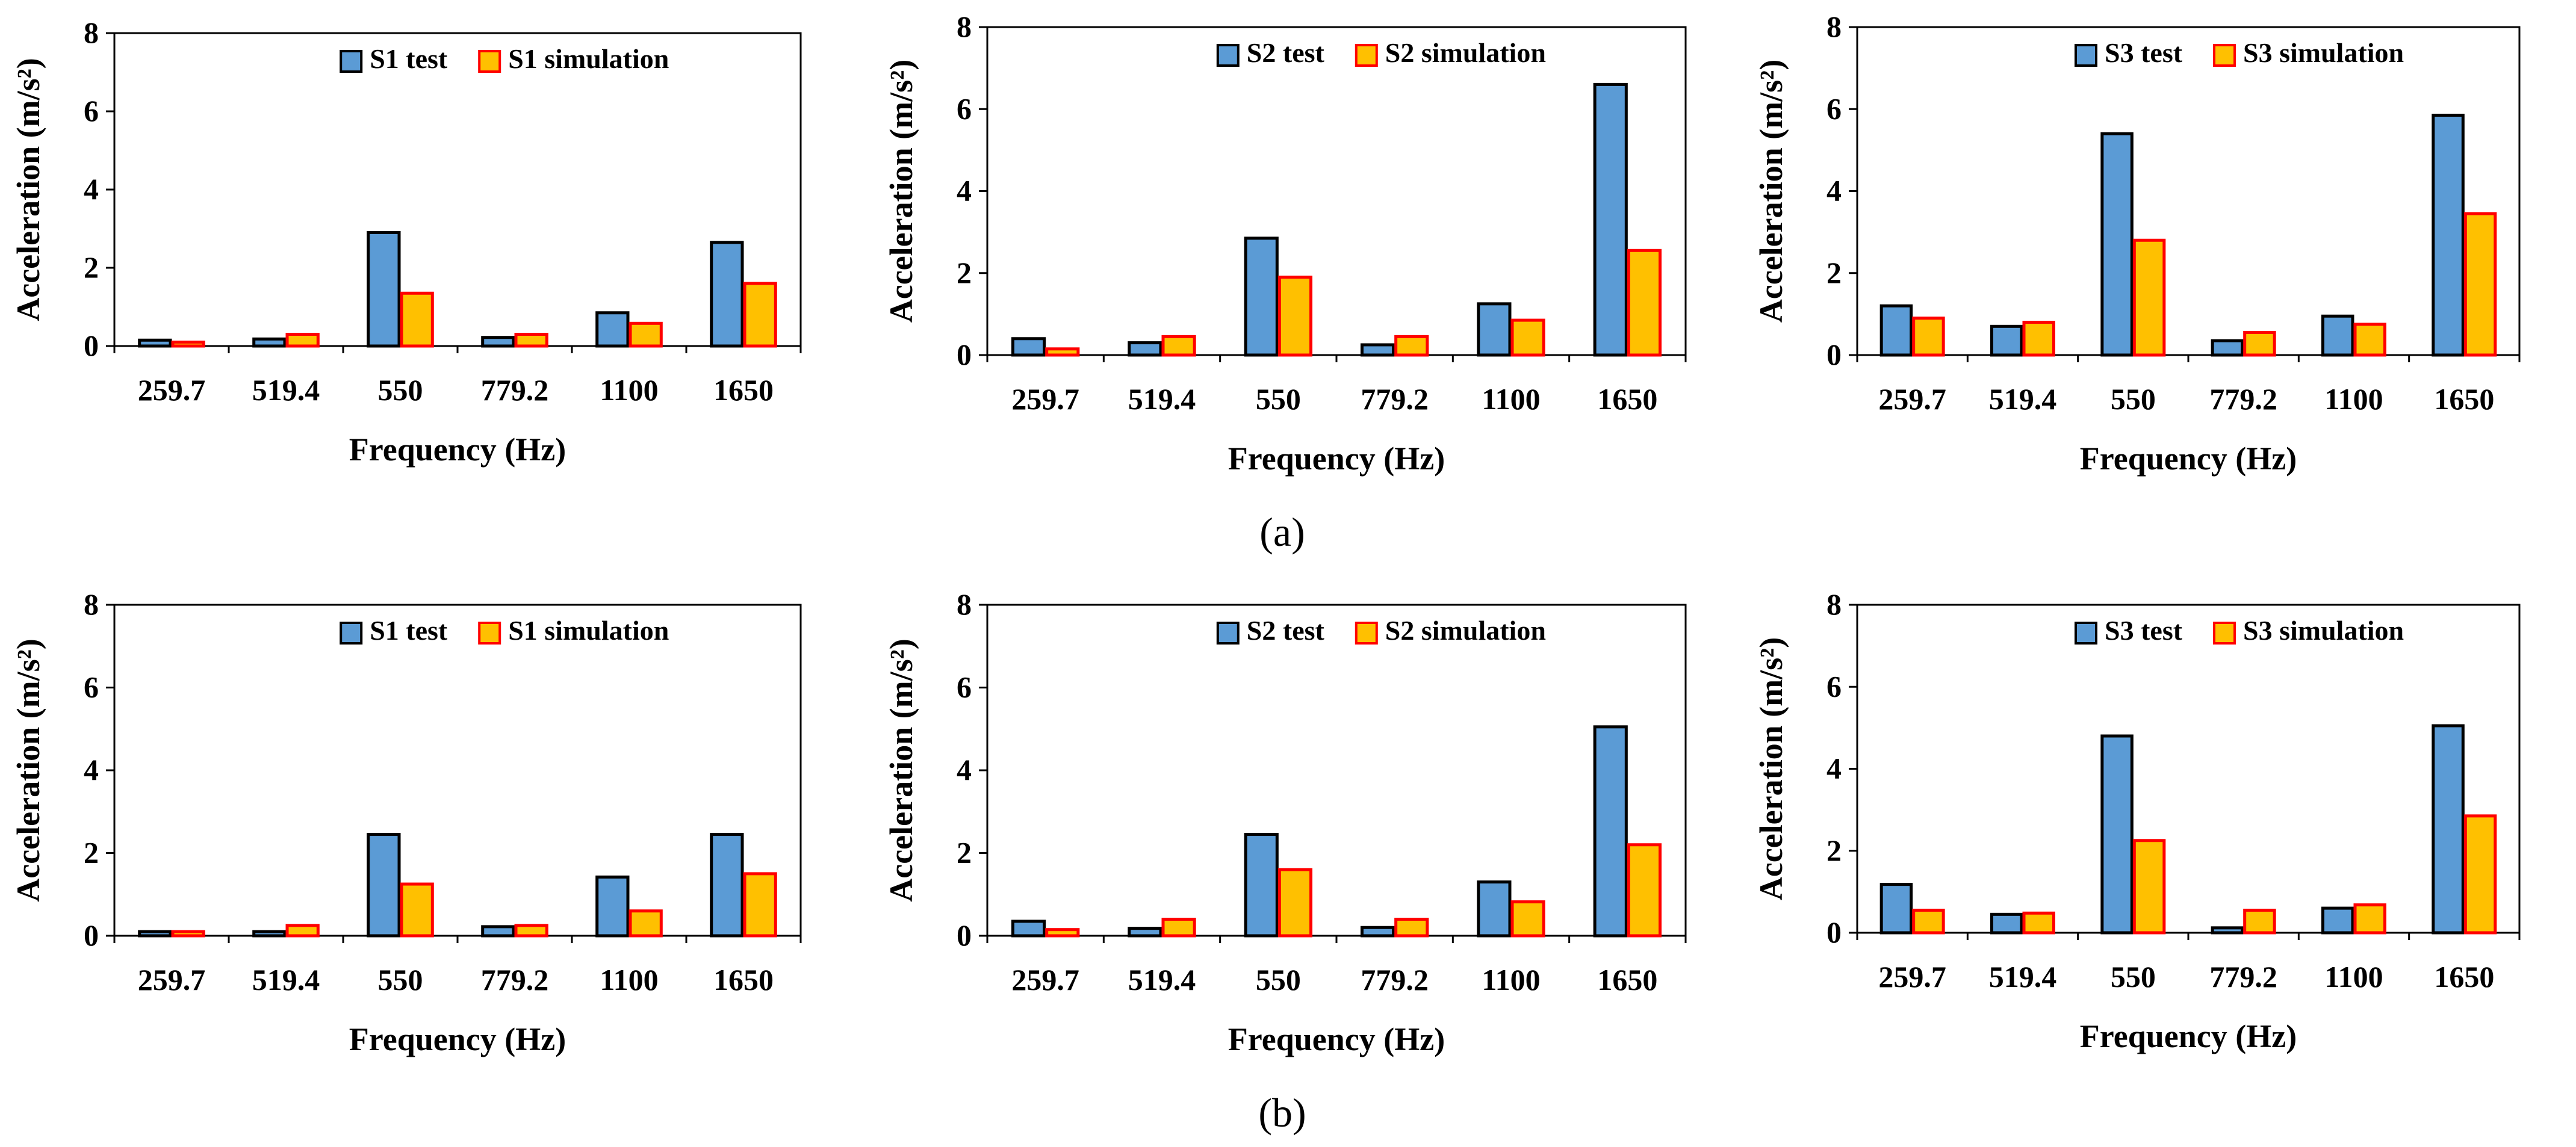  I want to click on legend-label-simulation: S3 simulation, so click(2323, 52).